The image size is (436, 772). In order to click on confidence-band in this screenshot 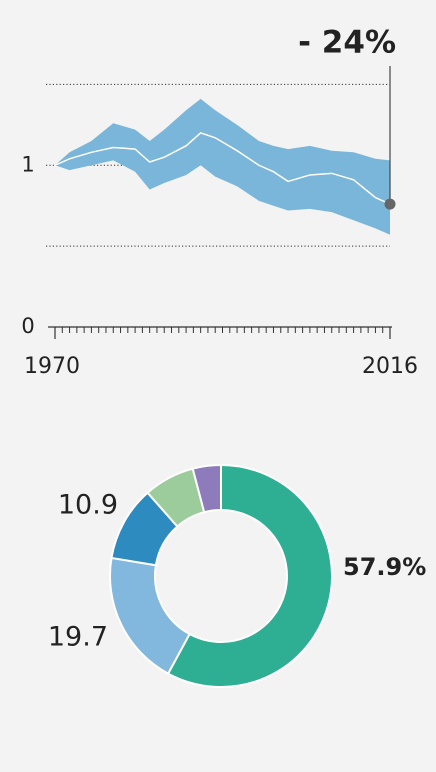, I will do `click(222, 166)`.